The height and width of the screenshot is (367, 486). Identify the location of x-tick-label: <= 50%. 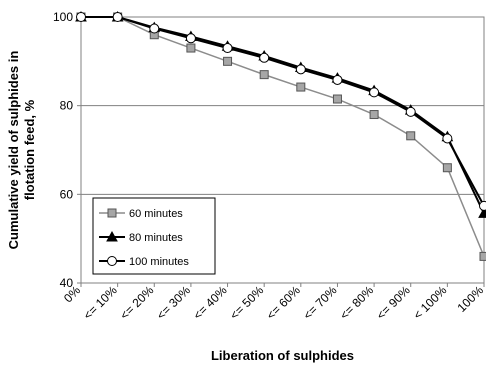
(246, 302).